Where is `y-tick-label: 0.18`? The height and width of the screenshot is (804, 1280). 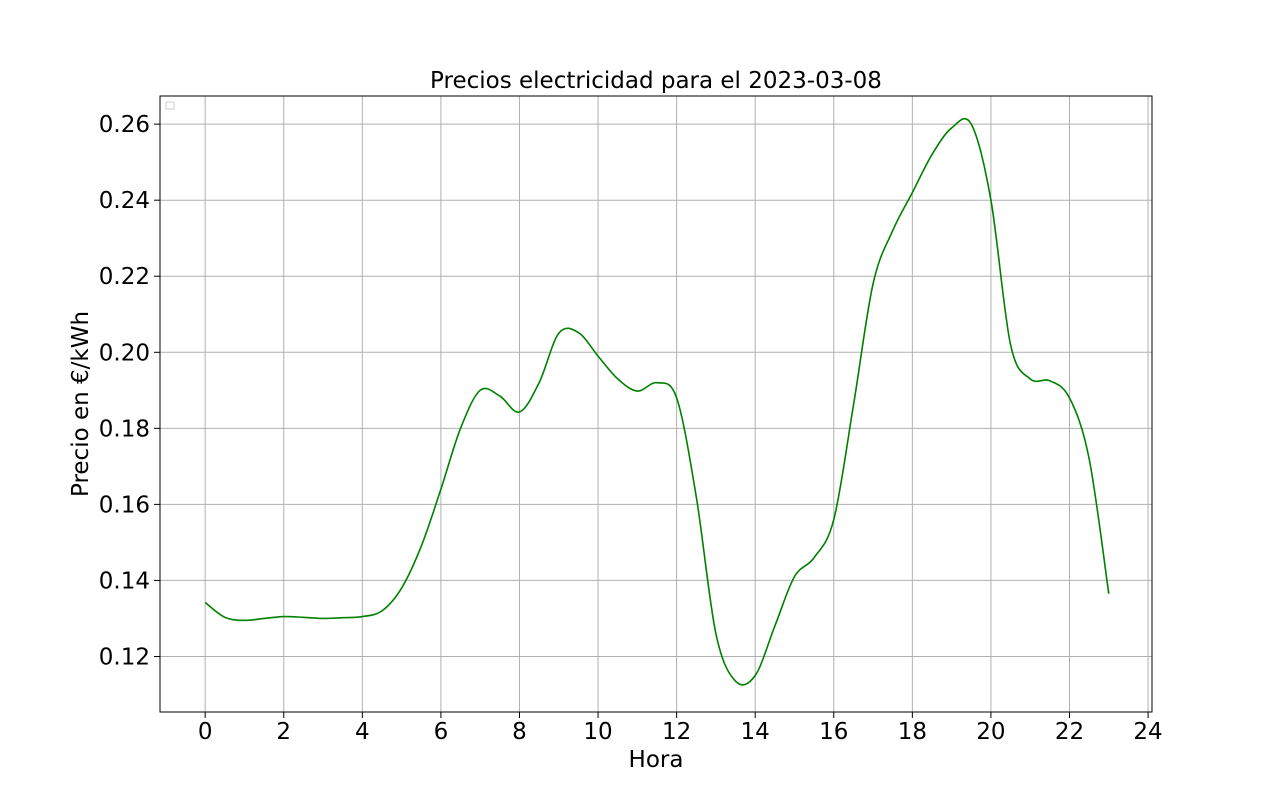
y-tick-label: 0.18 is located at coordinates (124, 429).